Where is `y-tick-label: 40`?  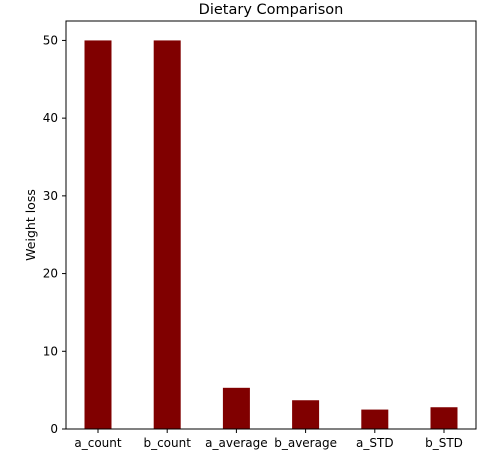
y-tick-label: 40 is located at coordinates (50, 118).